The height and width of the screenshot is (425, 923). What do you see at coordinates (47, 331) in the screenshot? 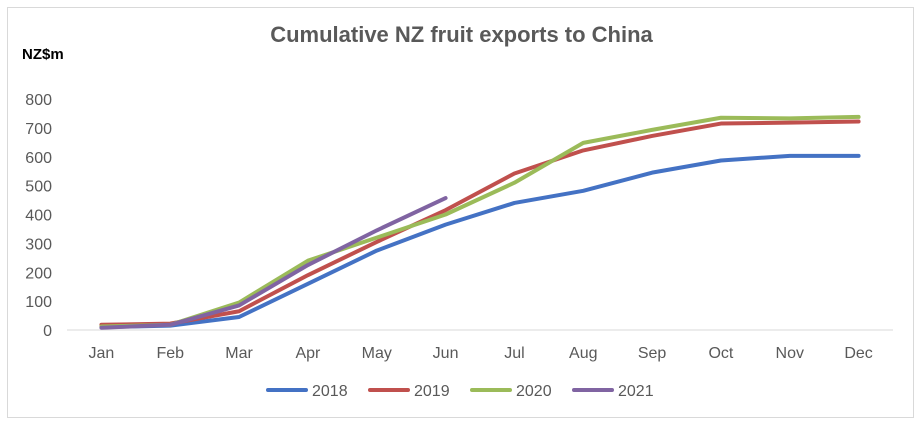
I see `y-tick-label: 0` at bounding box center [47, 331].